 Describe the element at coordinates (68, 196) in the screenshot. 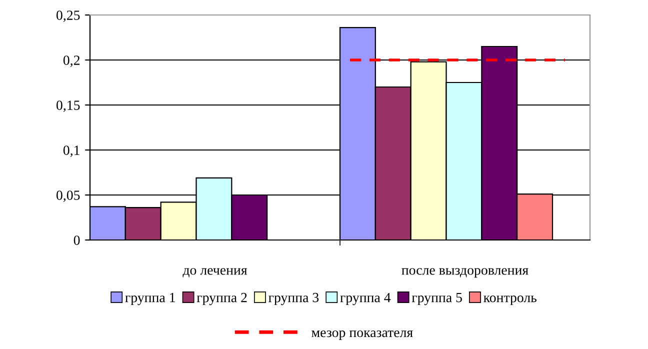

I see `y-tick-label: 0,05` at that location.